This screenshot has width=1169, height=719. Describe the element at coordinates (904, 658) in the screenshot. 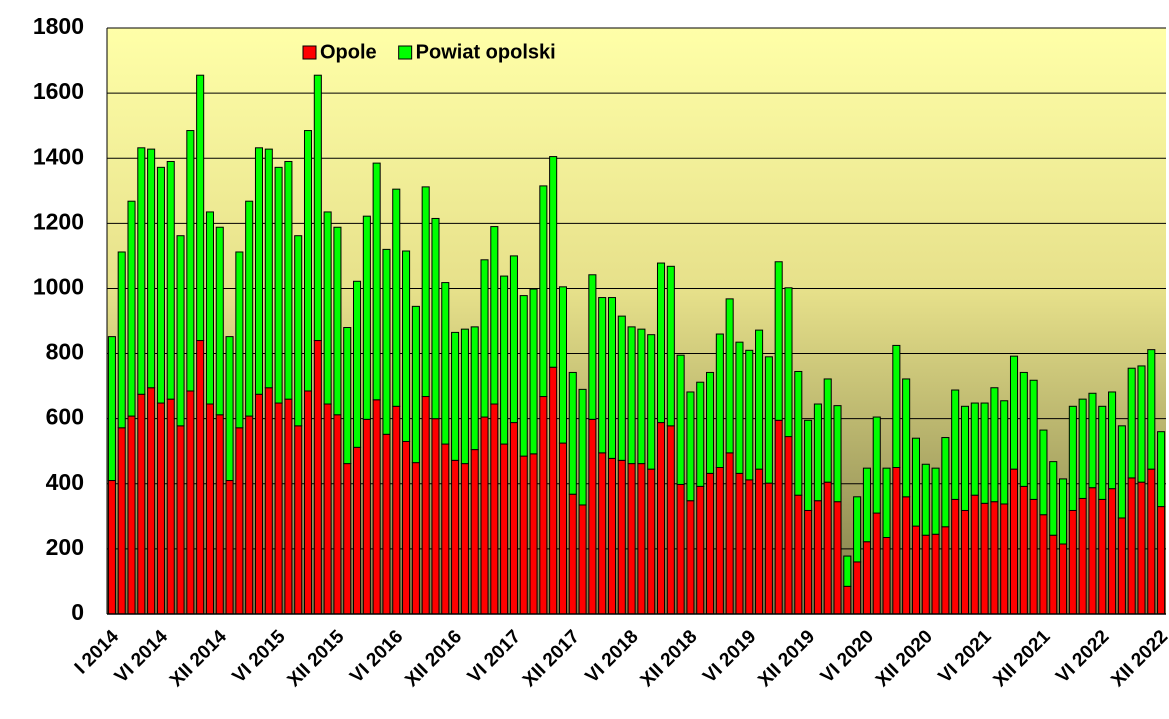

I see `x-tick-label: XII 2020` at that location.